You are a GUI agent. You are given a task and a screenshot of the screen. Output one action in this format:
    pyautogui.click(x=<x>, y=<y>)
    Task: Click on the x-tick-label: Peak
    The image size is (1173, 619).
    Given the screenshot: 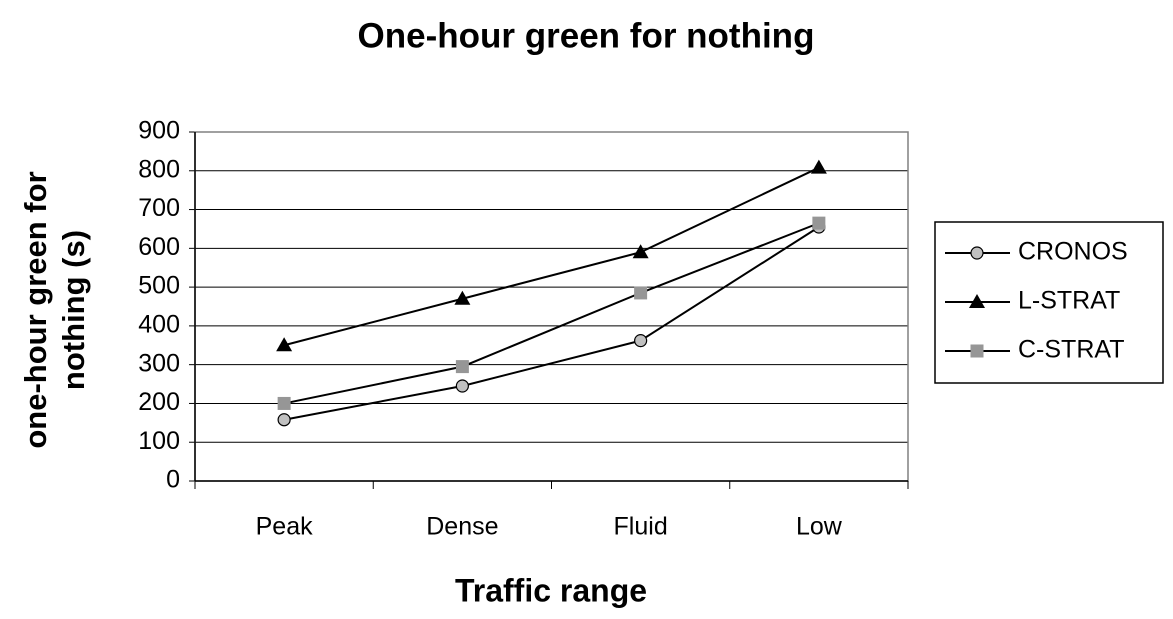 What is the action you would take?
    pyautogui.click(x=284, y=527)
    